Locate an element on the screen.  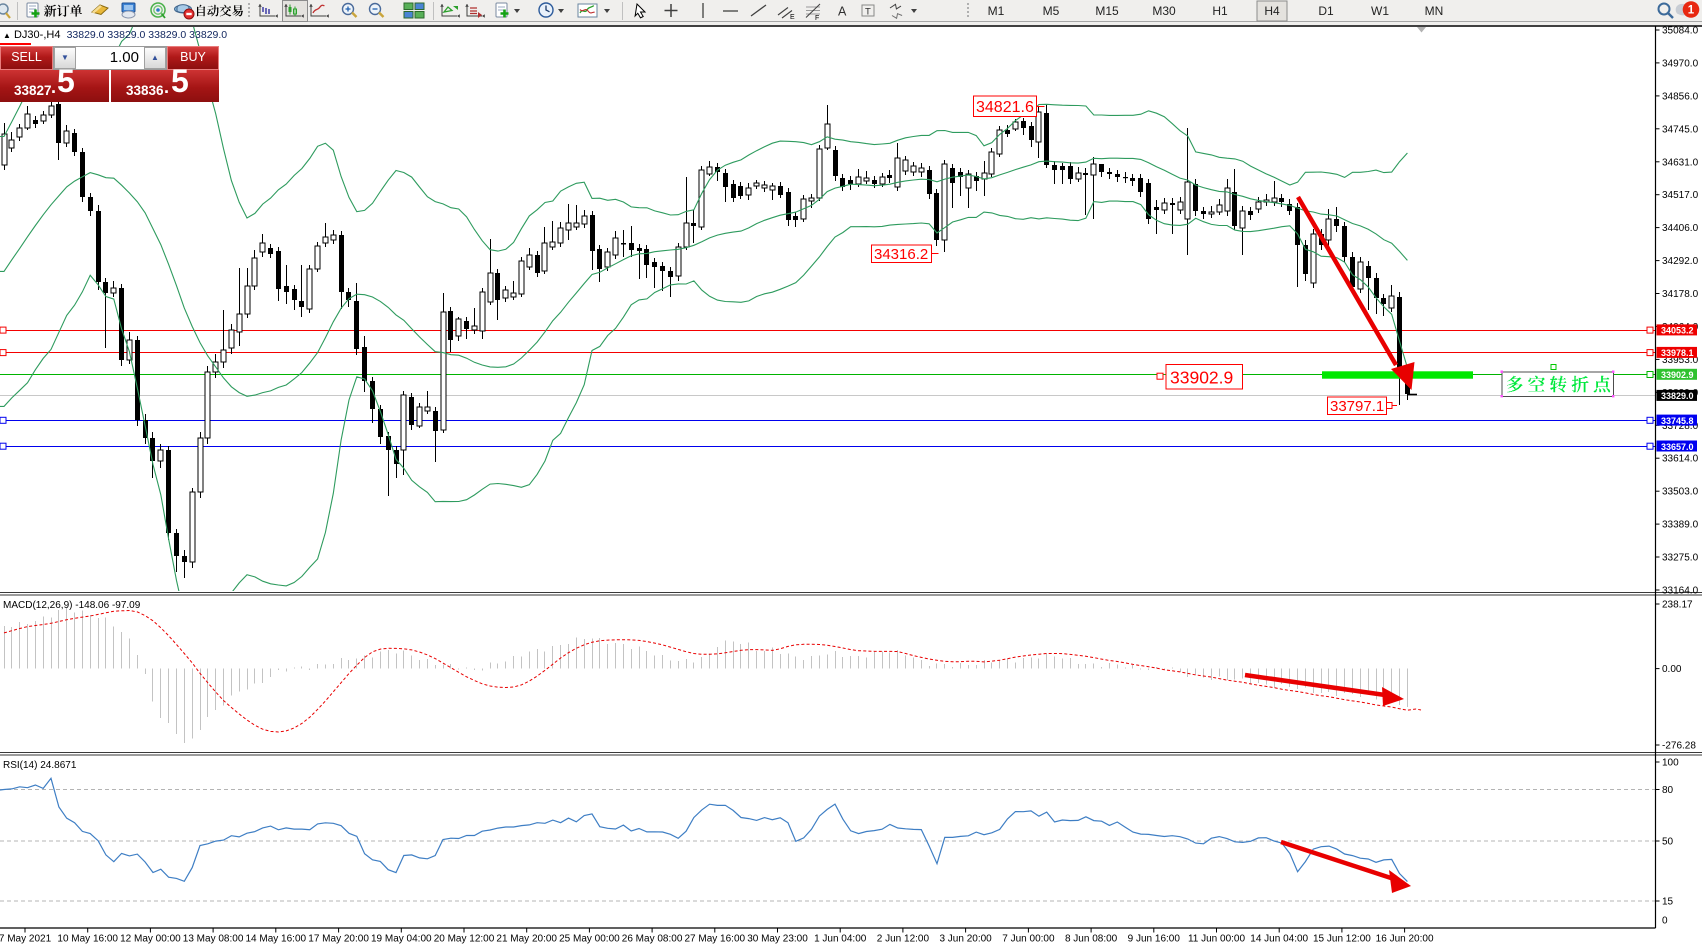
svg-text: 34316.2 is located at coordinates (901, 254).